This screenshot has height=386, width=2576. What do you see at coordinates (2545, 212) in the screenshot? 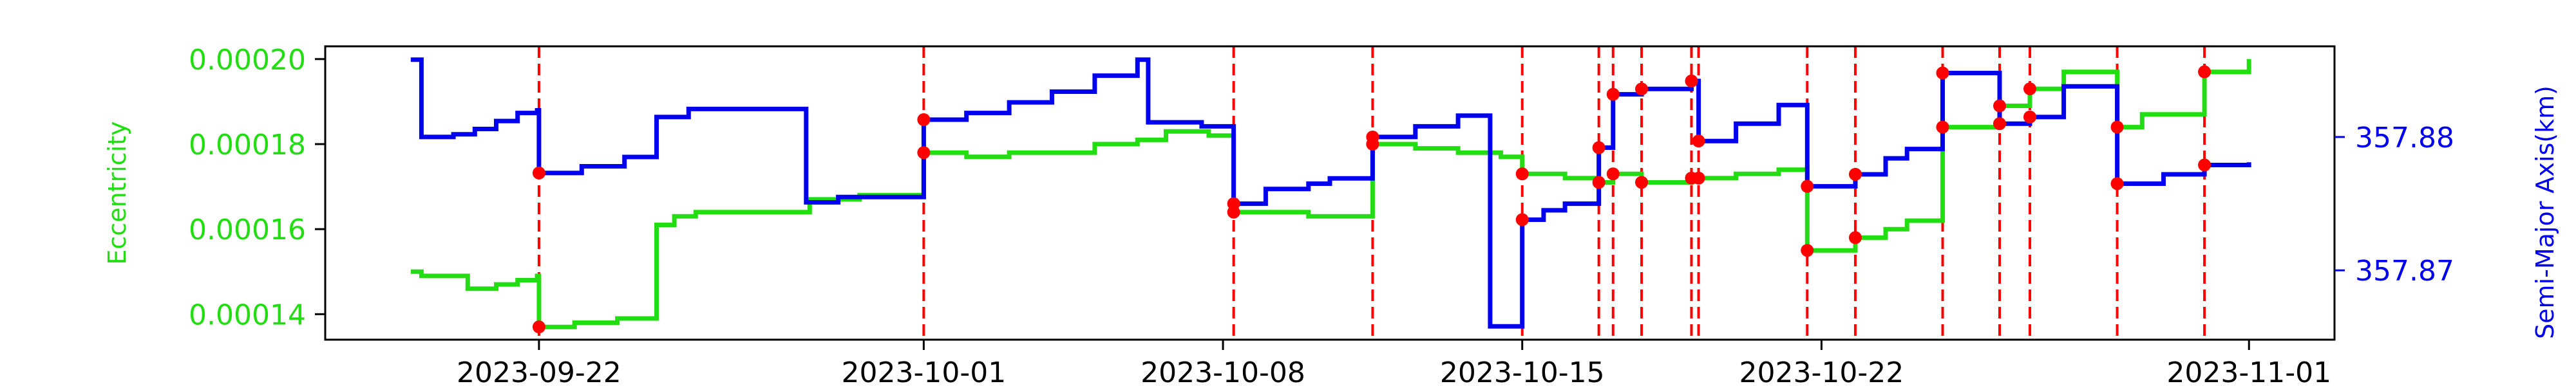
I see `y-axis-right-label: Semi-Major Axis(km)` at bounding box center [2545, 212].